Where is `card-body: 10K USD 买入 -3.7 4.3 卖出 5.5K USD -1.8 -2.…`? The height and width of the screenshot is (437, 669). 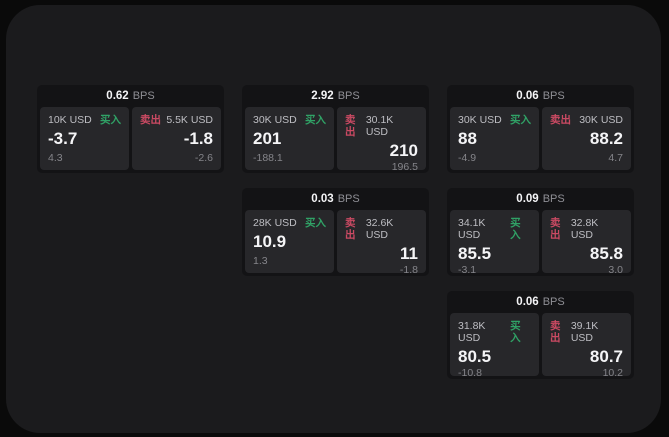
card-body: 10K USD 买入 -3.7 4.3 卖出 5.5K USD -1.8 -2.… is located at coordinates (130, 138).